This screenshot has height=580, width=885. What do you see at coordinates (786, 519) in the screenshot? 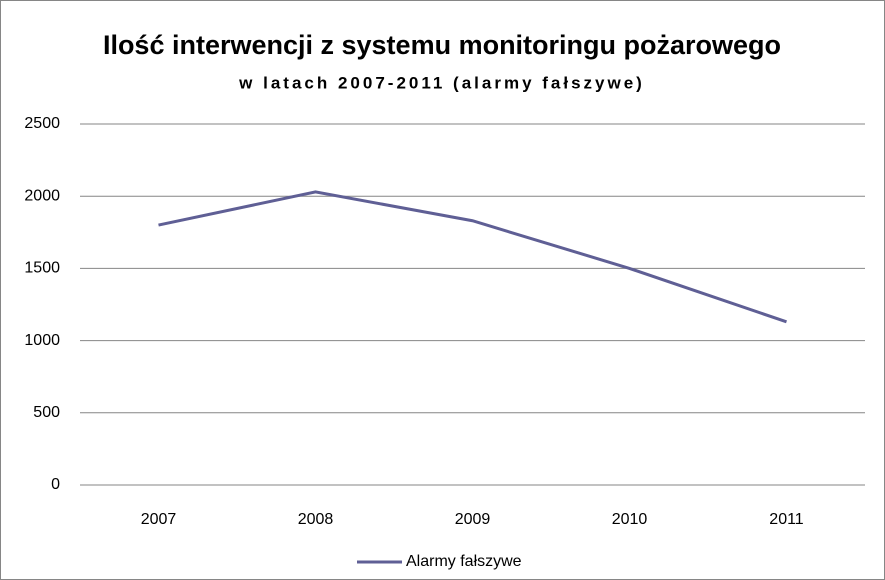
I see `x-tick-label: 2011` at bounding box center [786, 519].